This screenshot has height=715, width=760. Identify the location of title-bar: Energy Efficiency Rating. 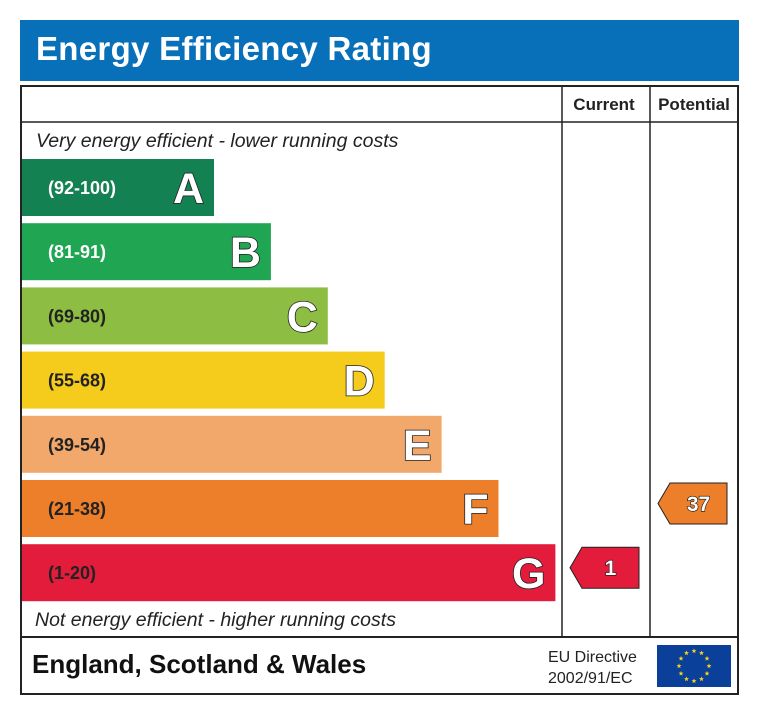
(379, 50).